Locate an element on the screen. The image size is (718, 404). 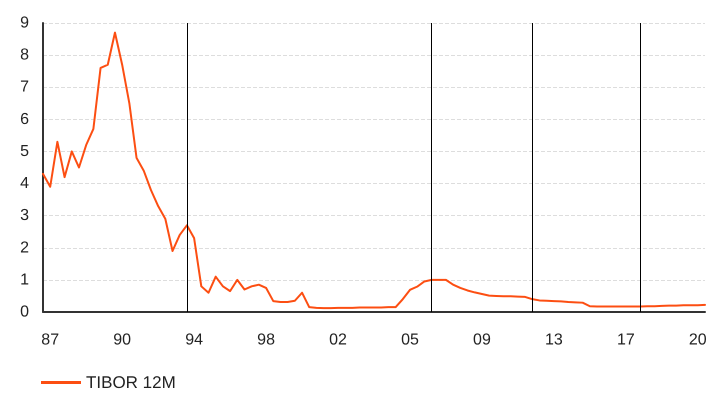
x-tick-label: 98 is located at coordinates (266, 340).